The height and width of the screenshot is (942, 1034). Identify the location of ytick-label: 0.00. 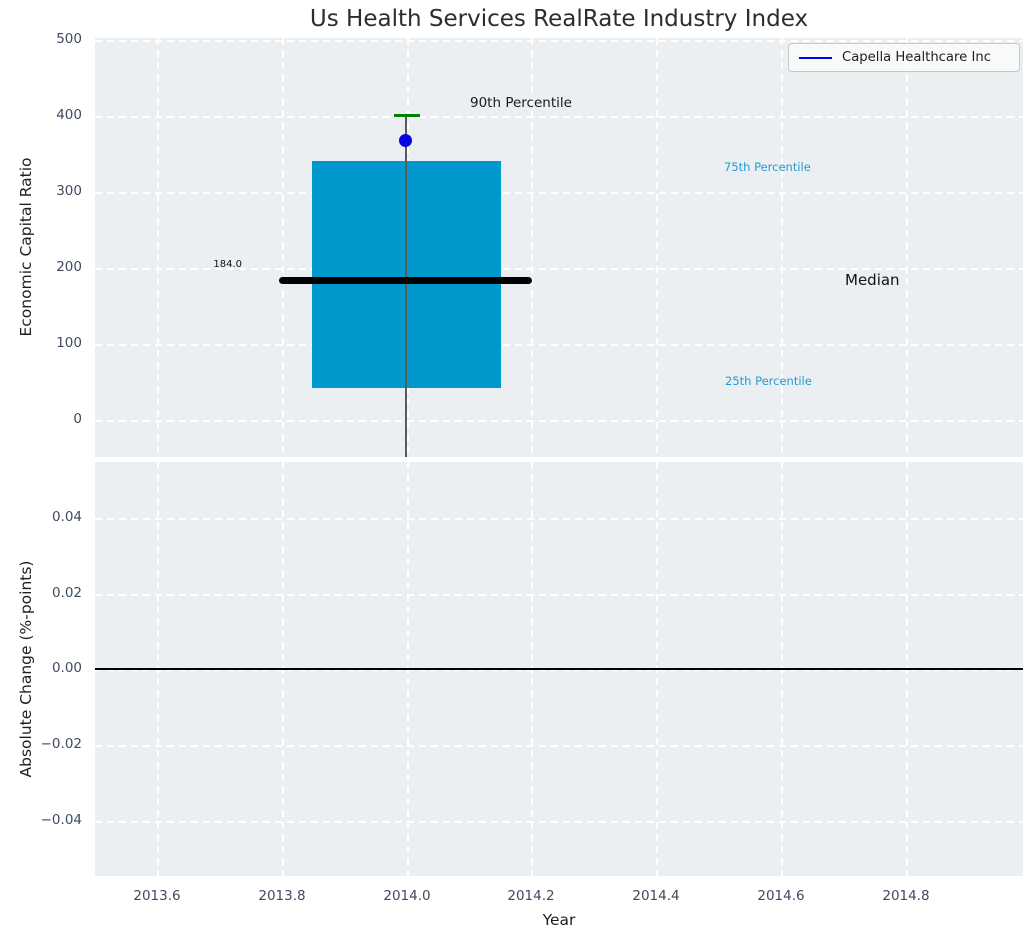
(66, 668).